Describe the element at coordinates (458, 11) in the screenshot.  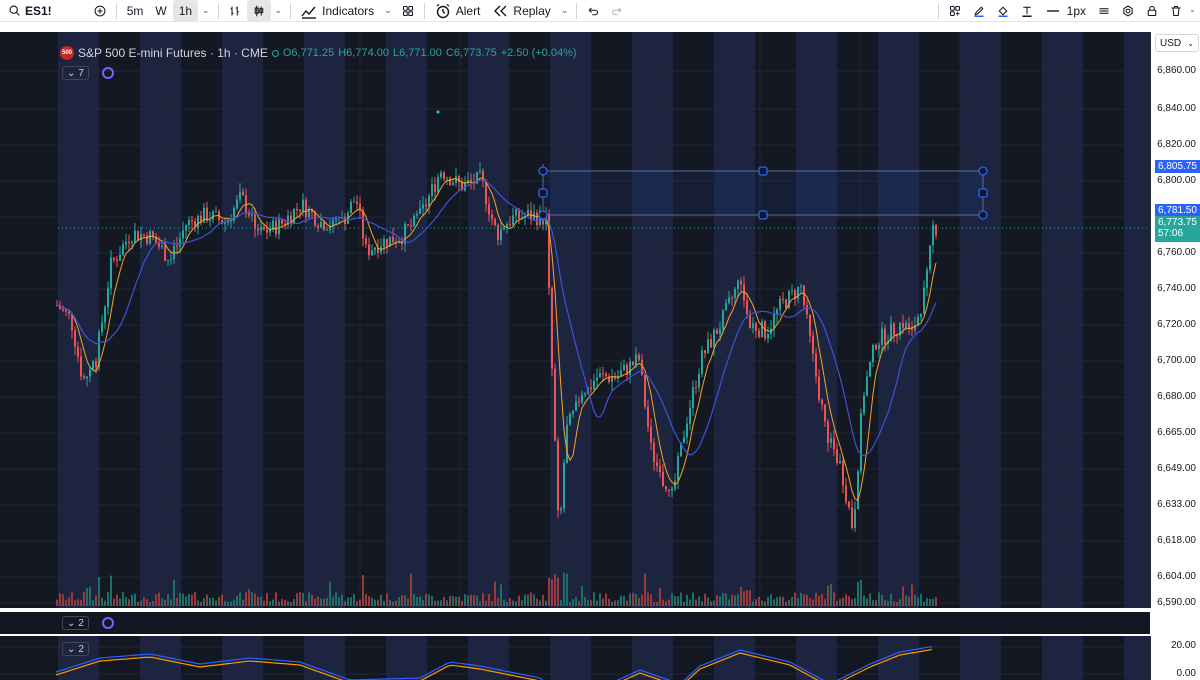
I see `alert-button: Alert` at that location.